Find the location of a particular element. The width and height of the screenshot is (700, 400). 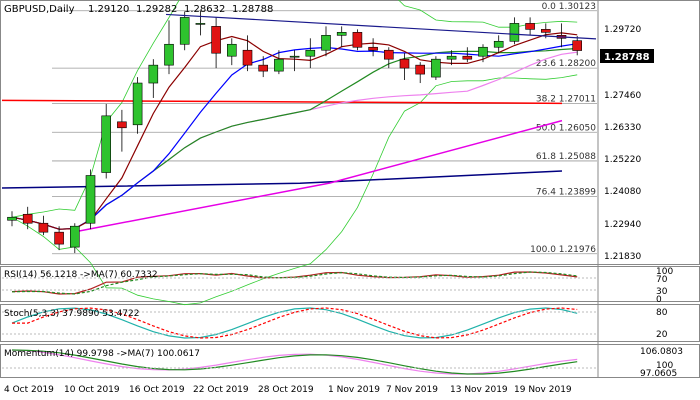

time-tick: 4 Oct 2019 is located at coordinates (29, 390).